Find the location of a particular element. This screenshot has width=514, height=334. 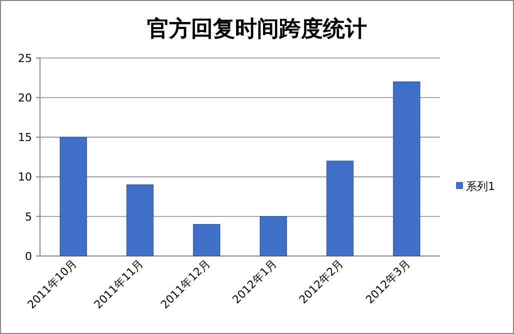

y-tick-label: 15 is located at coordinates (25, 137).